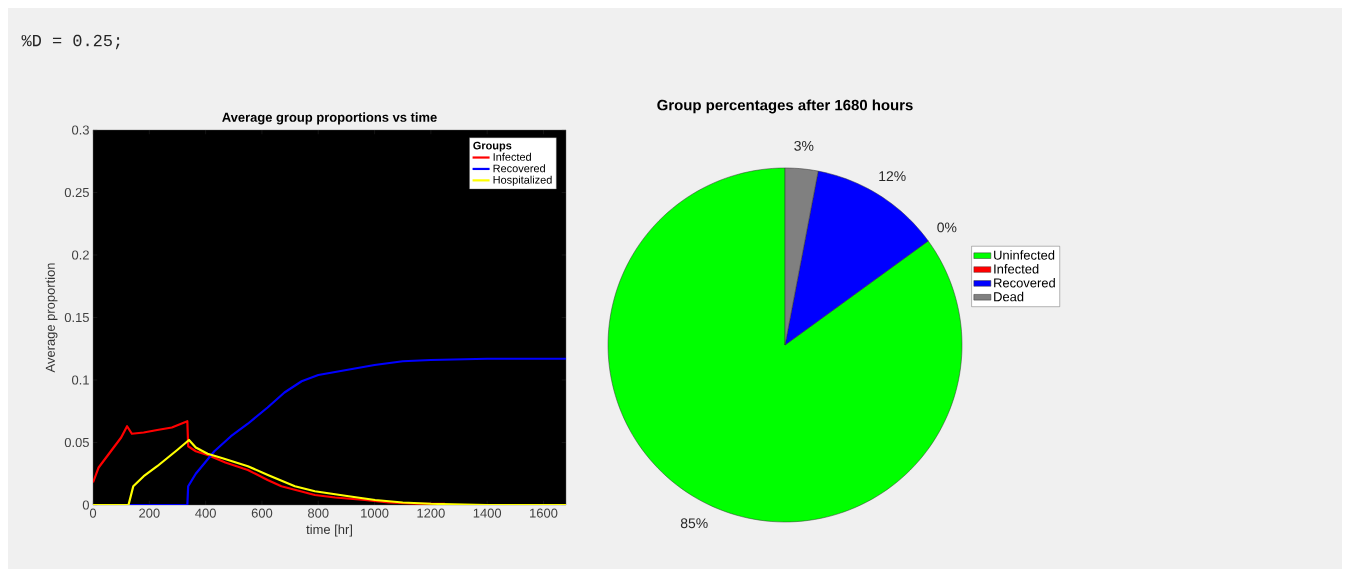 The height and width of the screenshot is (577, 1350). What do you see at coordinates (487, 513) in the screenshot?
I see `x-tick-label: 1400` at bounding box center [487, 513].